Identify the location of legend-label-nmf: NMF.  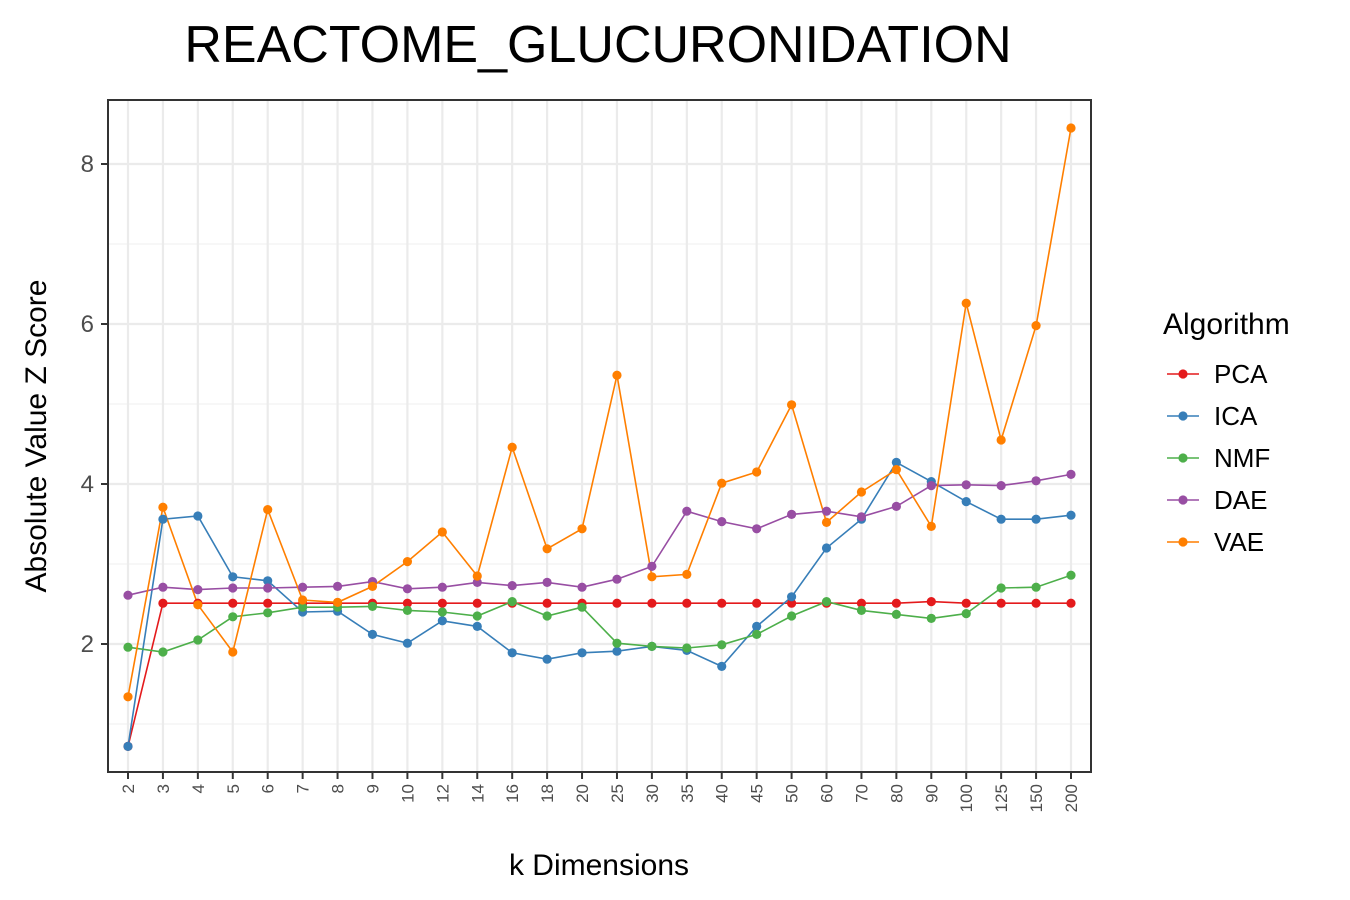
(1242, 458).